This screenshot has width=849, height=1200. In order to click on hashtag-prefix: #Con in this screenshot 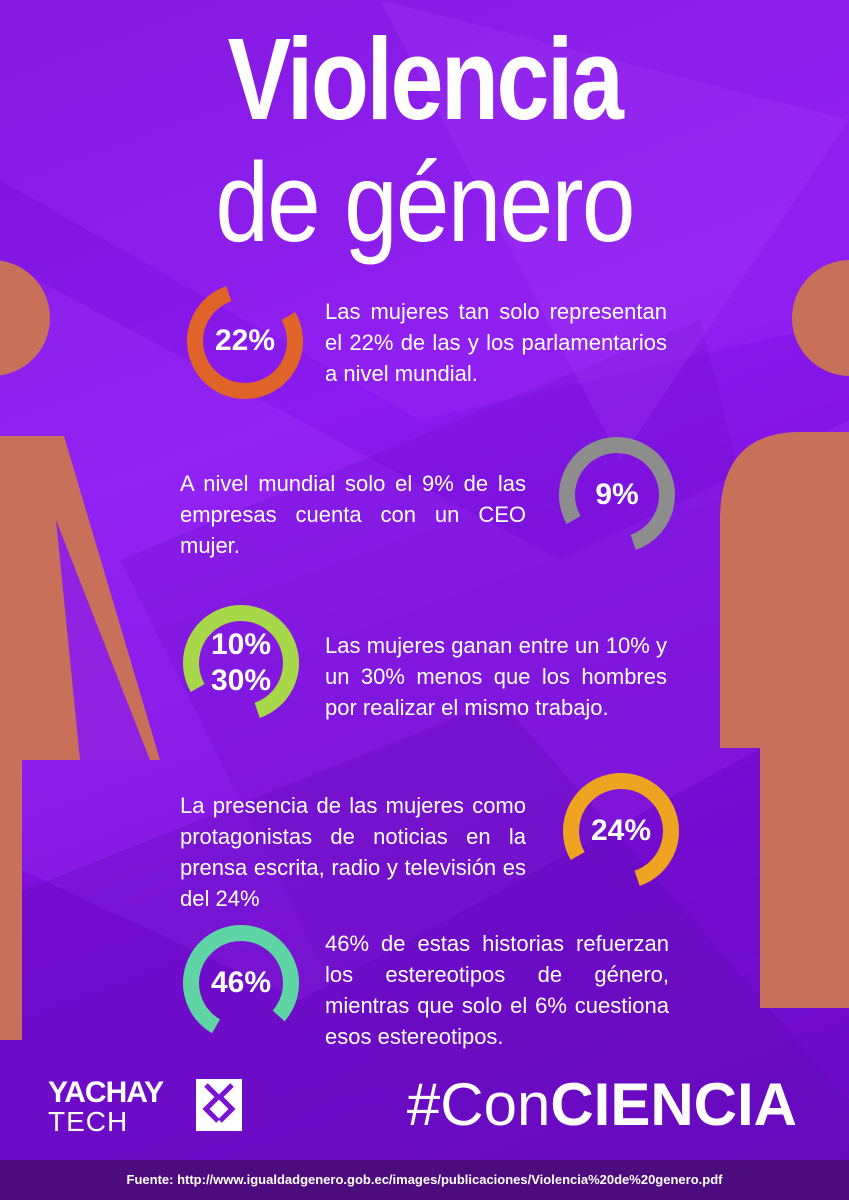, I will do `click(478, 1104)`.